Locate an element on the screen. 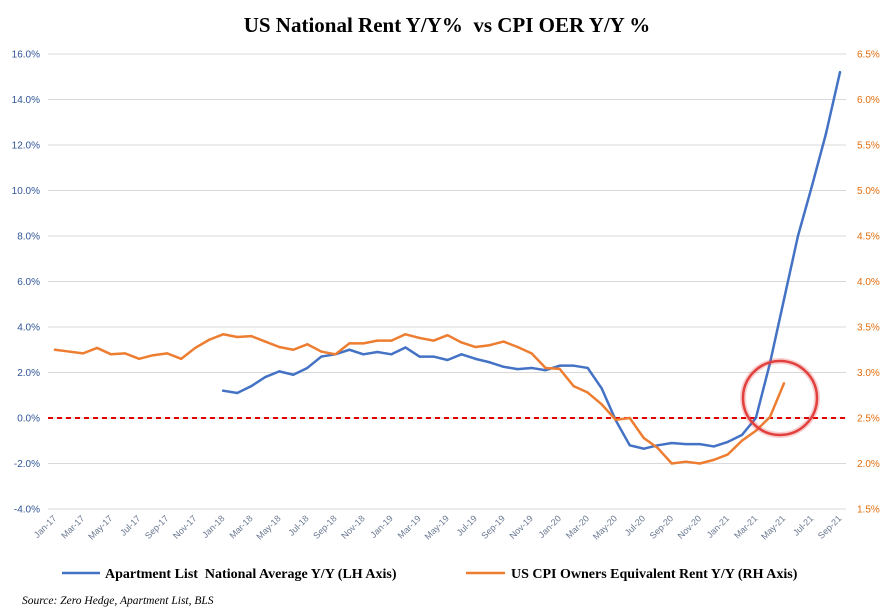  x-tick-label: Mar-17 is located at coordinates (72, 526).